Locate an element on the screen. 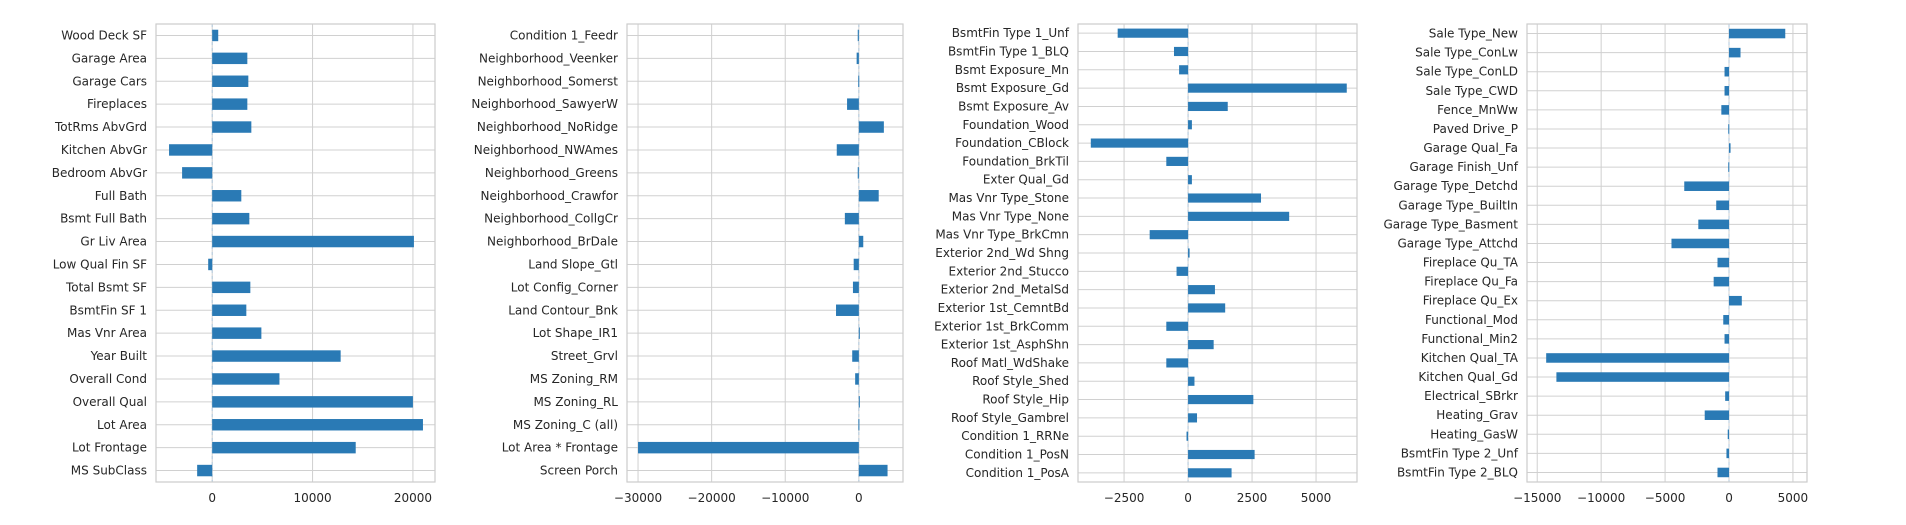 This screenshot has height=525, width=1906. y-tick-label: Garage Type_Basment is located at coordinates (1450, 224).